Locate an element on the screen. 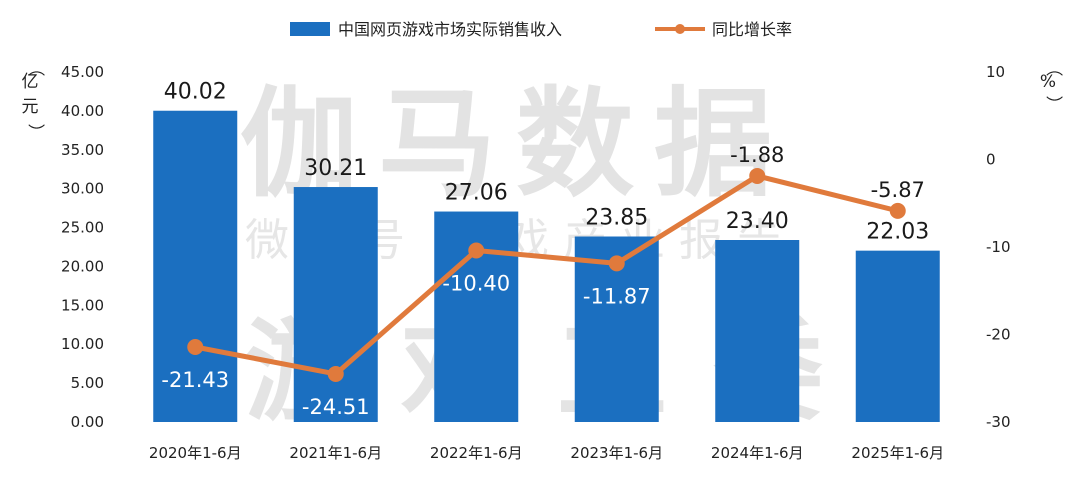  right-tick-label: 10 is located at coordinates (995, 72).